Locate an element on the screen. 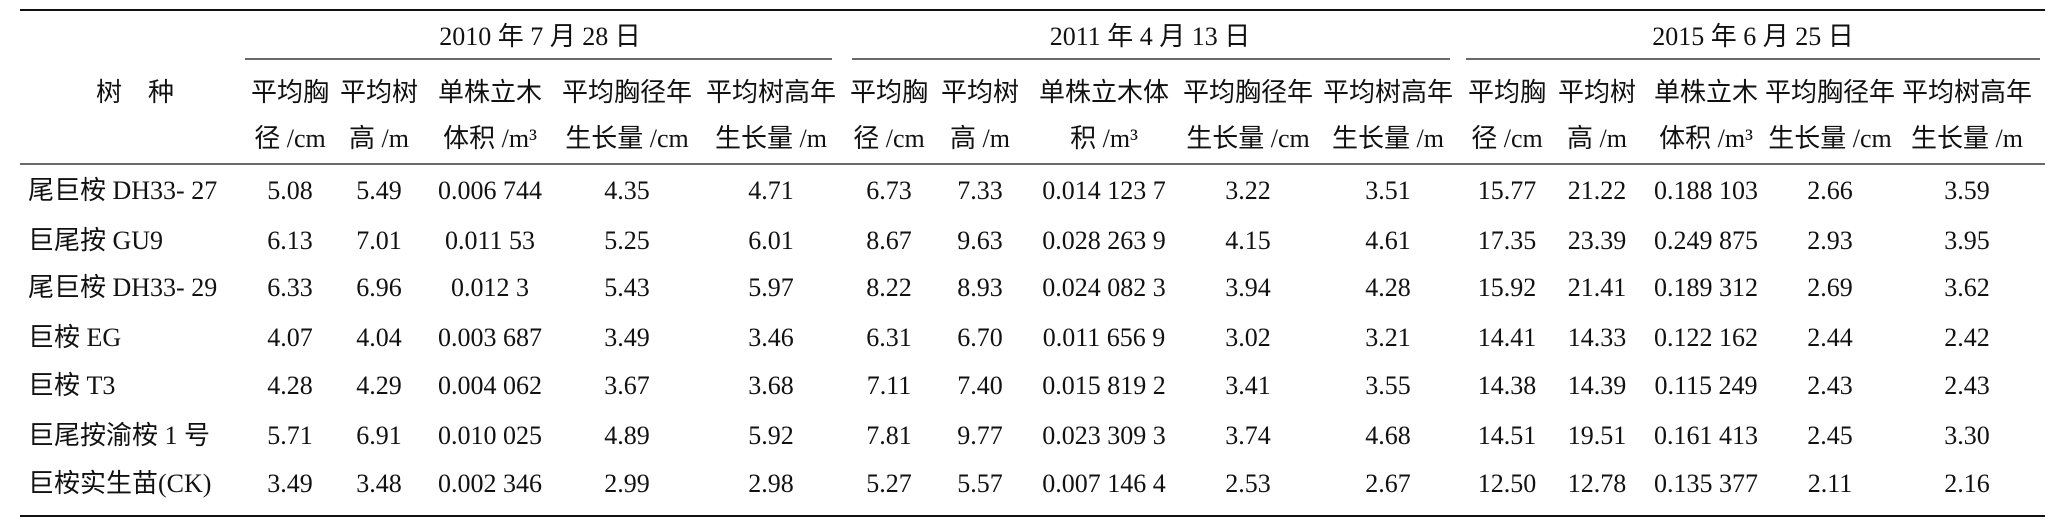  species-header: 树 种 is located at coordinates (135, 92).